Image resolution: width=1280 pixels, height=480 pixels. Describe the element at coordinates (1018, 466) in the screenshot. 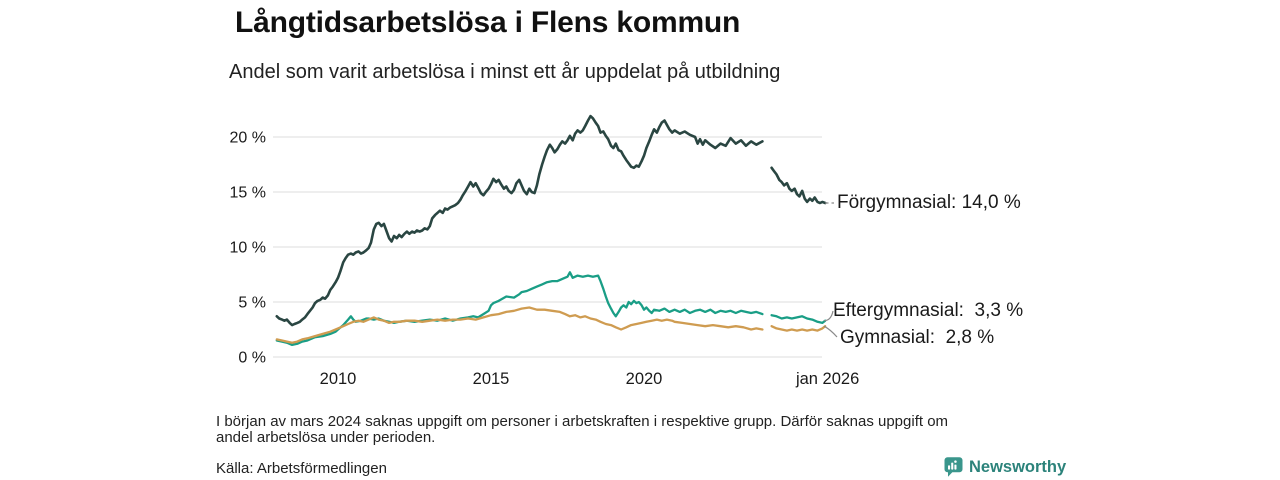

I see `newsworthy-logo-text: Newsworthy` at that location.